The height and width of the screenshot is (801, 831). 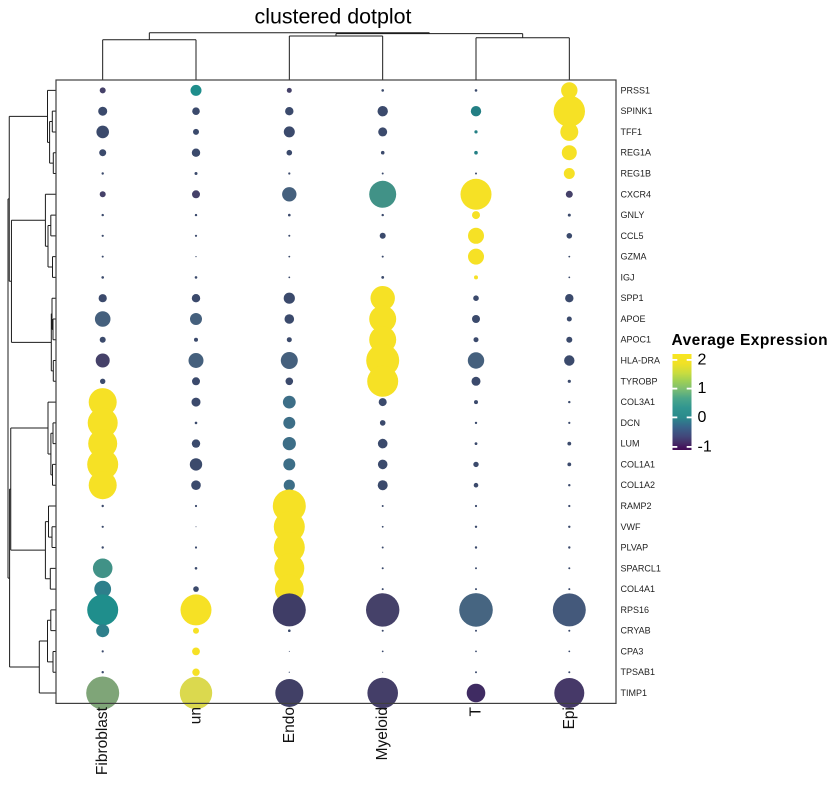 What do you see at coordinates (636, 90) in the screenshot?
I see `svg-text: PRSS1` at bounding box center [636, 90].